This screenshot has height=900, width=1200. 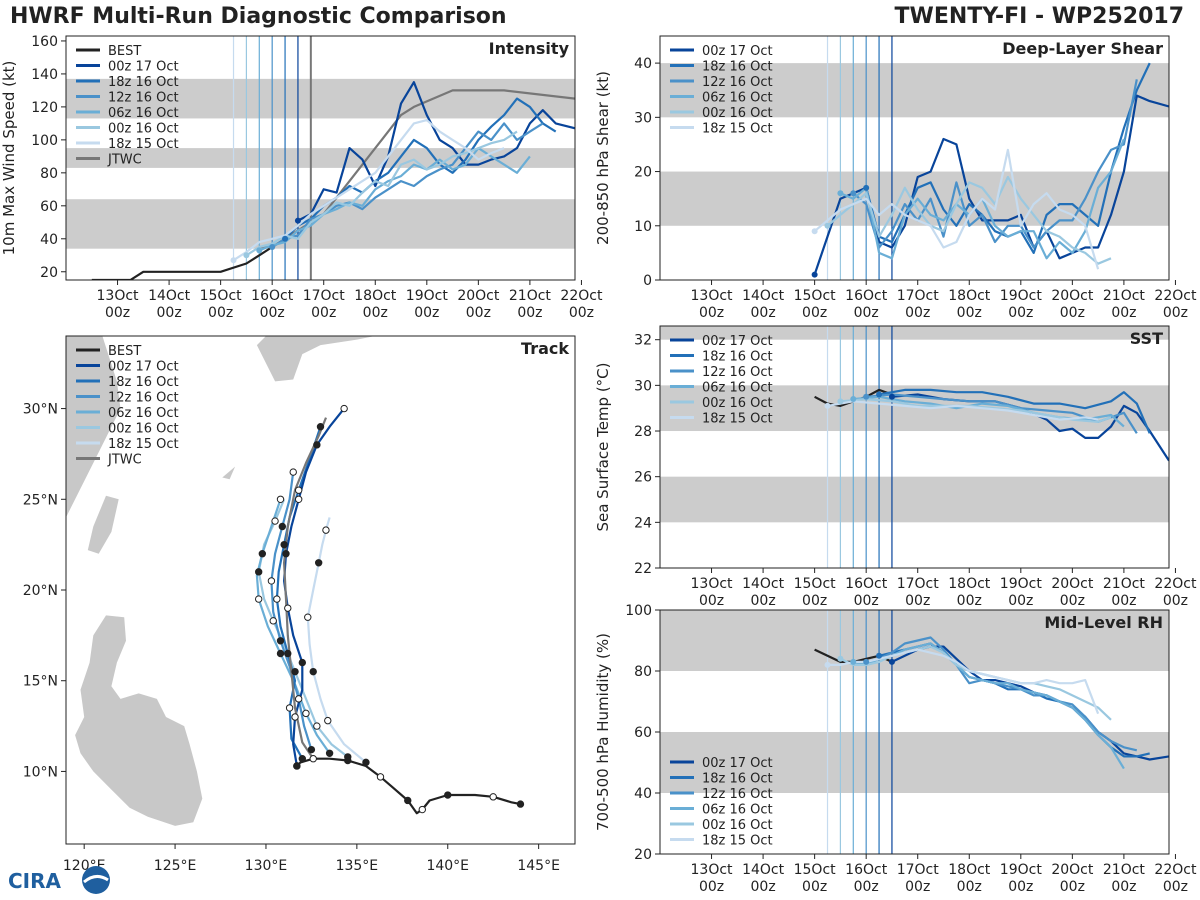 What do you see at coordinates (1124, 584) in the screenshot?
I see `sst-xtick-label: 21Oct` at bounding box center [1124, 584].